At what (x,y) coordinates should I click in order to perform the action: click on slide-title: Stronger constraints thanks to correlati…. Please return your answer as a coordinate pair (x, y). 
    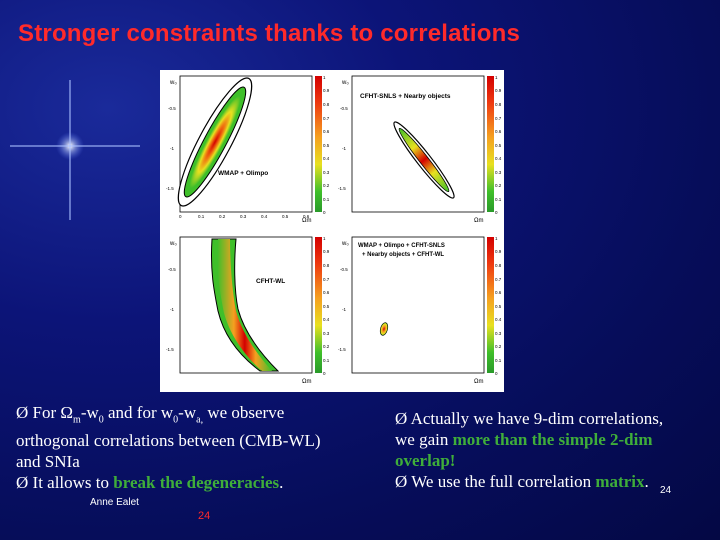
    Looking at the image, I should click on (269, 34).